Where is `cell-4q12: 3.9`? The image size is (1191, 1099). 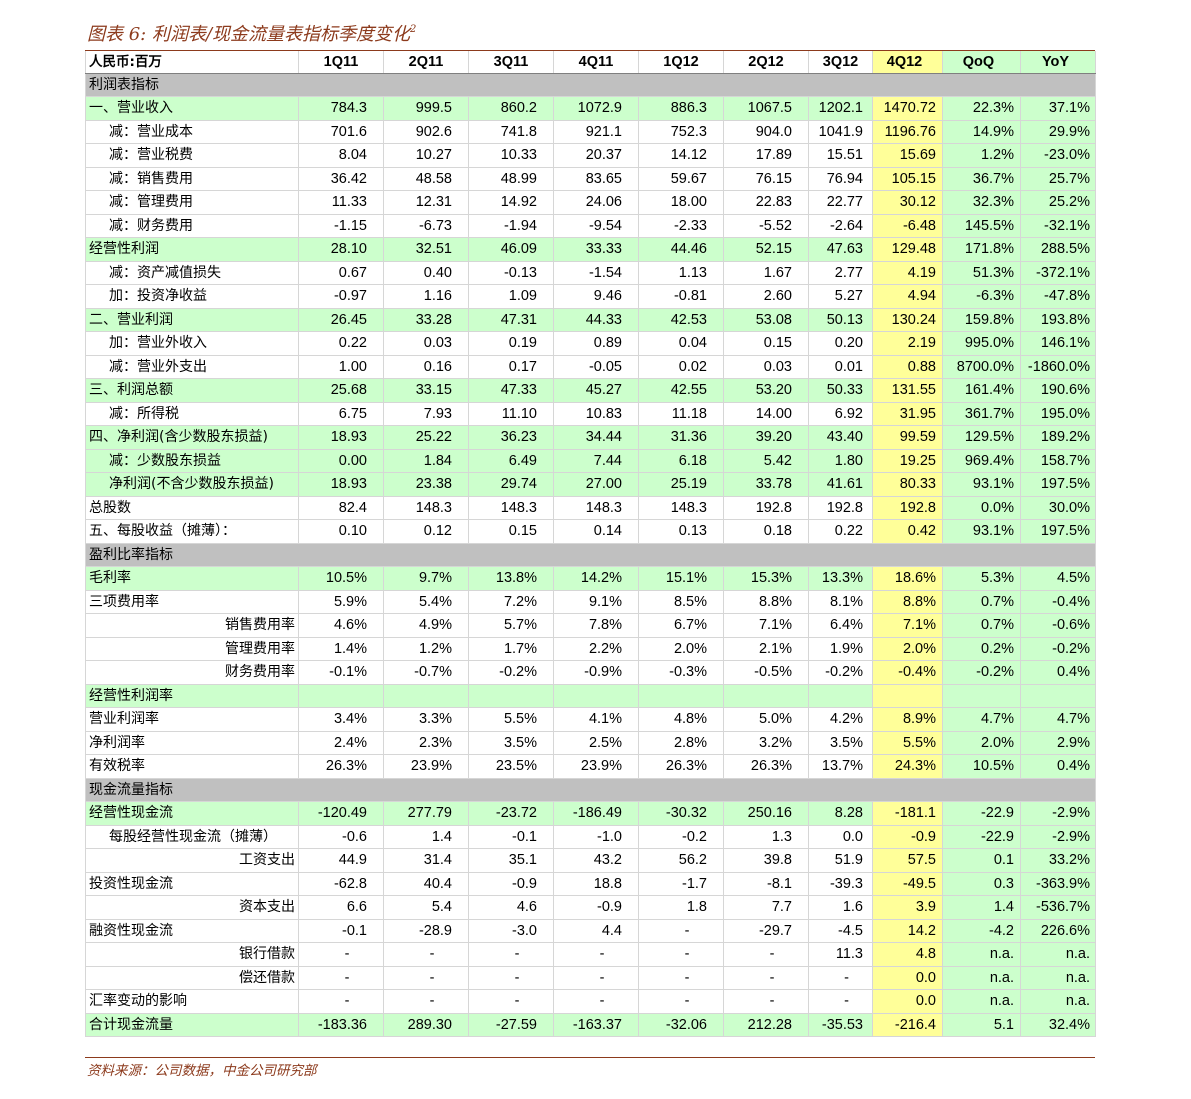 cell-4q12: 3.9 is located at coordinates (907, 907).